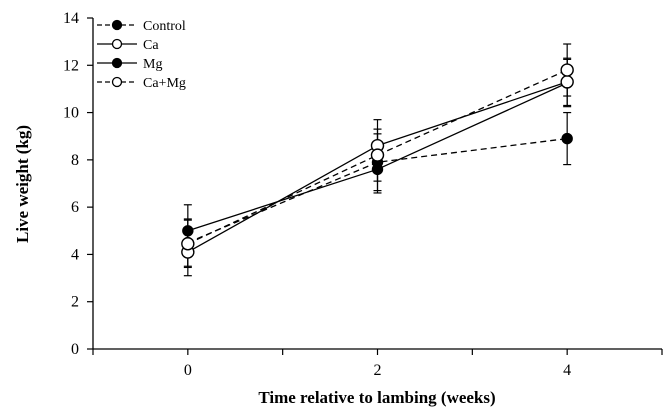 The image size is (663, 412). I want to click on x-axis-label: Time relative to lambing (weeks), so click(376, 397).